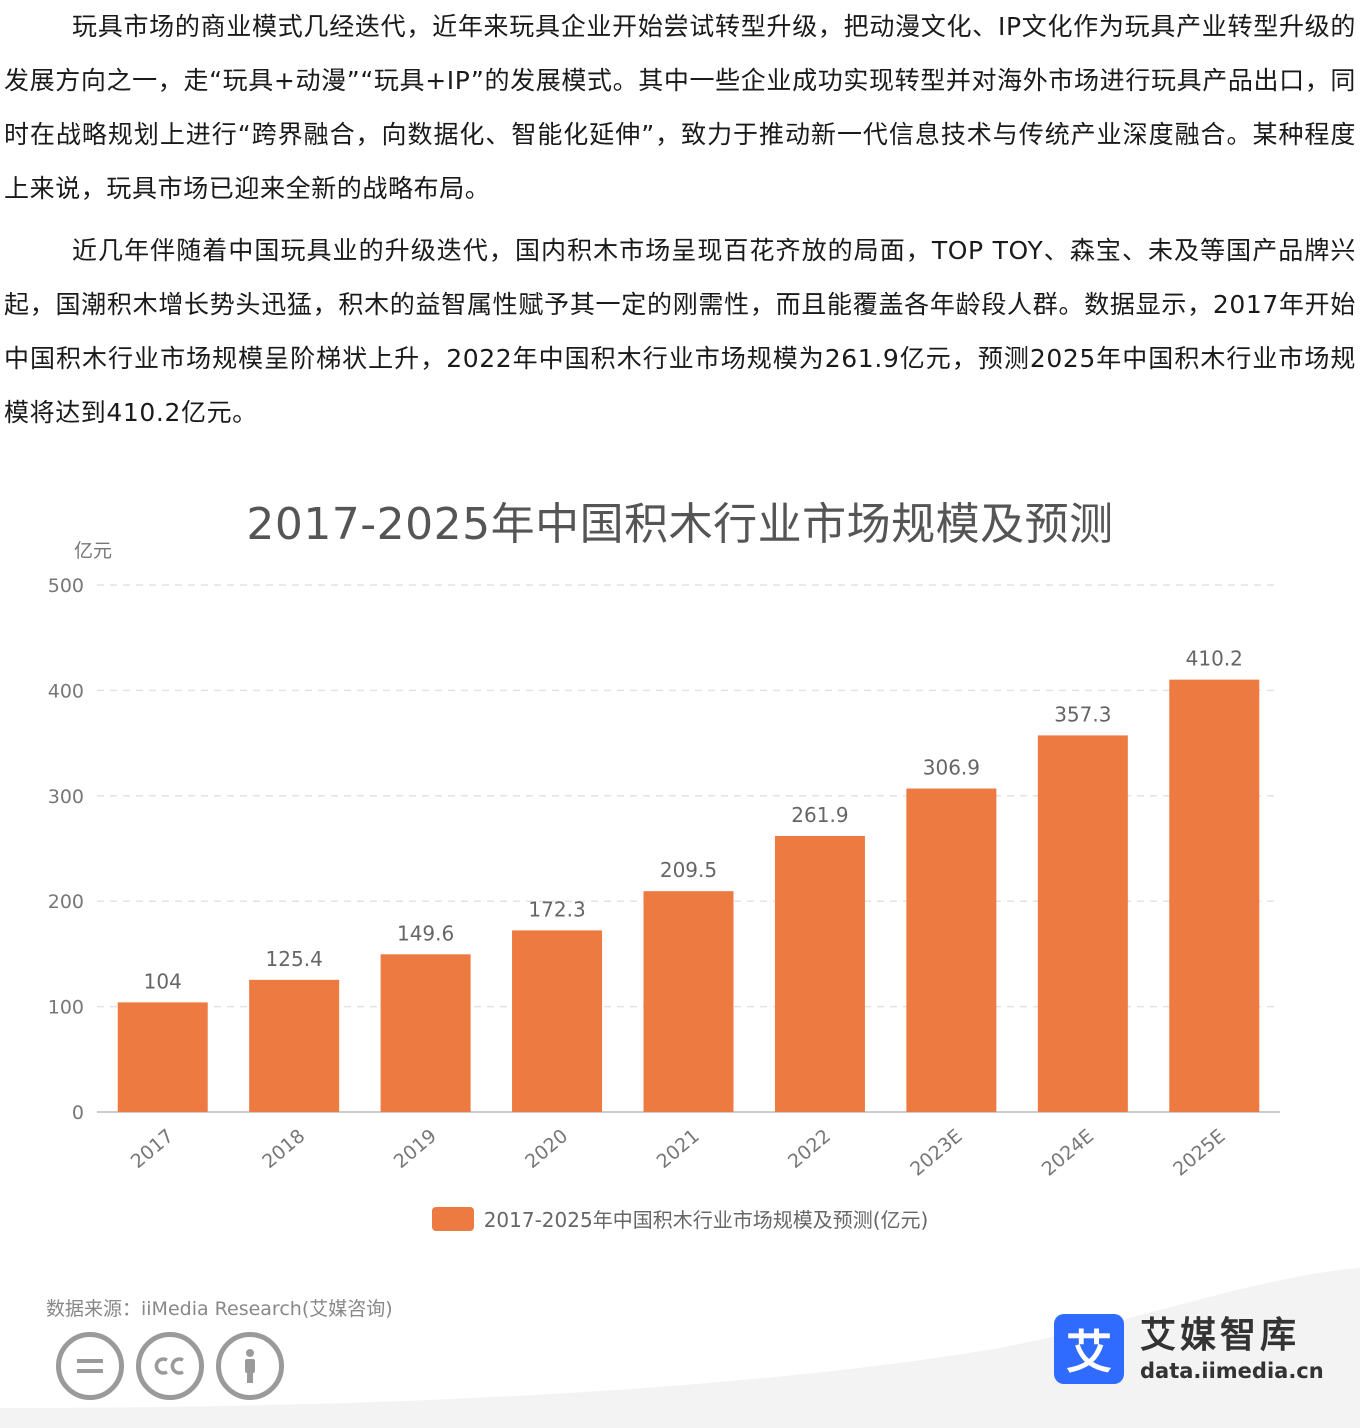 This screenshot has width=1360, height=1428. What do you see at coordinates (170, 1366) in the screenshot?
I see `cc-icon` at bounding box center [170, 1366].